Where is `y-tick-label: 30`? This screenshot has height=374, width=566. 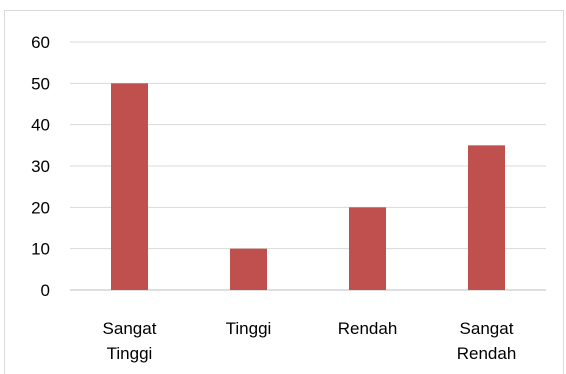
y-tick-label: 30 is located at coordinates (40, 166).